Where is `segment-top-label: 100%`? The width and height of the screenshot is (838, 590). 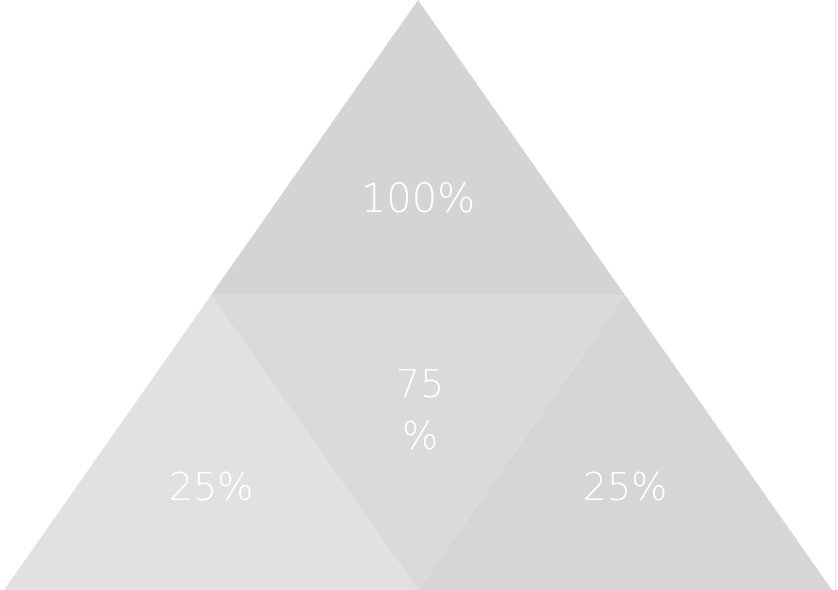
segment-top-label: 100% is located at coordinates (418, 199).